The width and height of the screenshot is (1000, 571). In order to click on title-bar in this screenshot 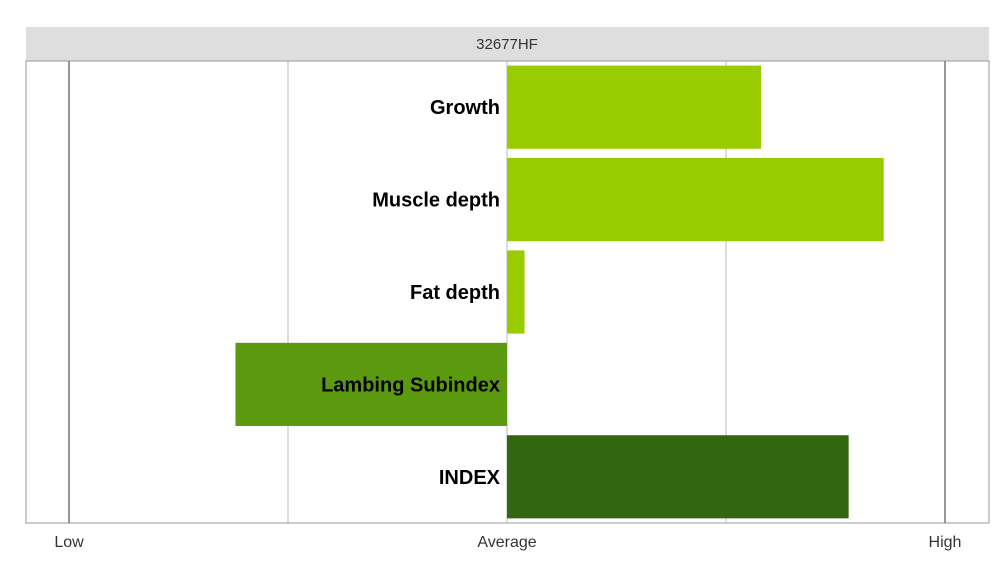, I will do `click(507, 44)`.